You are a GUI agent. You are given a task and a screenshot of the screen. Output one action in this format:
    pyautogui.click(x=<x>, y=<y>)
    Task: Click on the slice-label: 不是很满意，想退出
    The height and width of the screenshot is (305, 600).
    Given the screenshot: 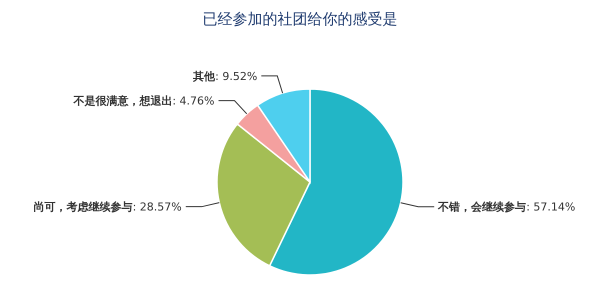 What is the action you would take?
    pyautogui.click(x=122, y=101)
    